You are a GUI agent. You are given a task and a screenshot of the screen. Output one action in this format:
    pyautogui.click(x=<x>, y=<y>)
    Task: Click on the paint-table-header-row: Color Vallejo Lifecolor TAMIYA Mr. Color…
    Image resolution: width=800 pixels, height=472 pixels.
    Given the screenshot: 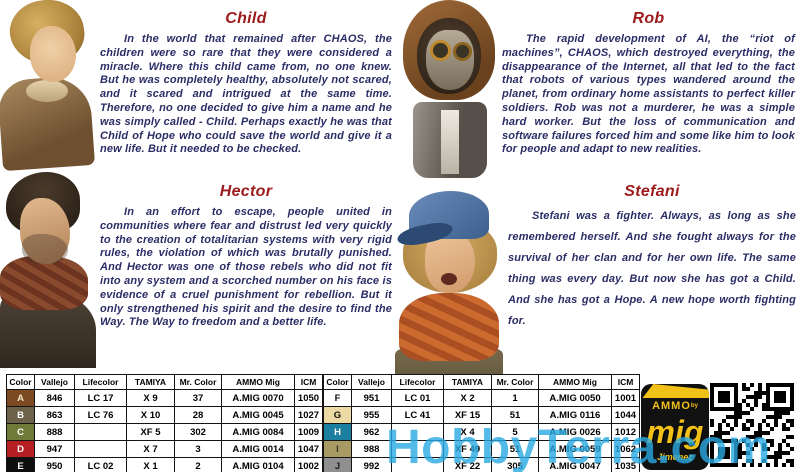 What is the action you would take?
    pyautogui.click(x=164, y=382)
    